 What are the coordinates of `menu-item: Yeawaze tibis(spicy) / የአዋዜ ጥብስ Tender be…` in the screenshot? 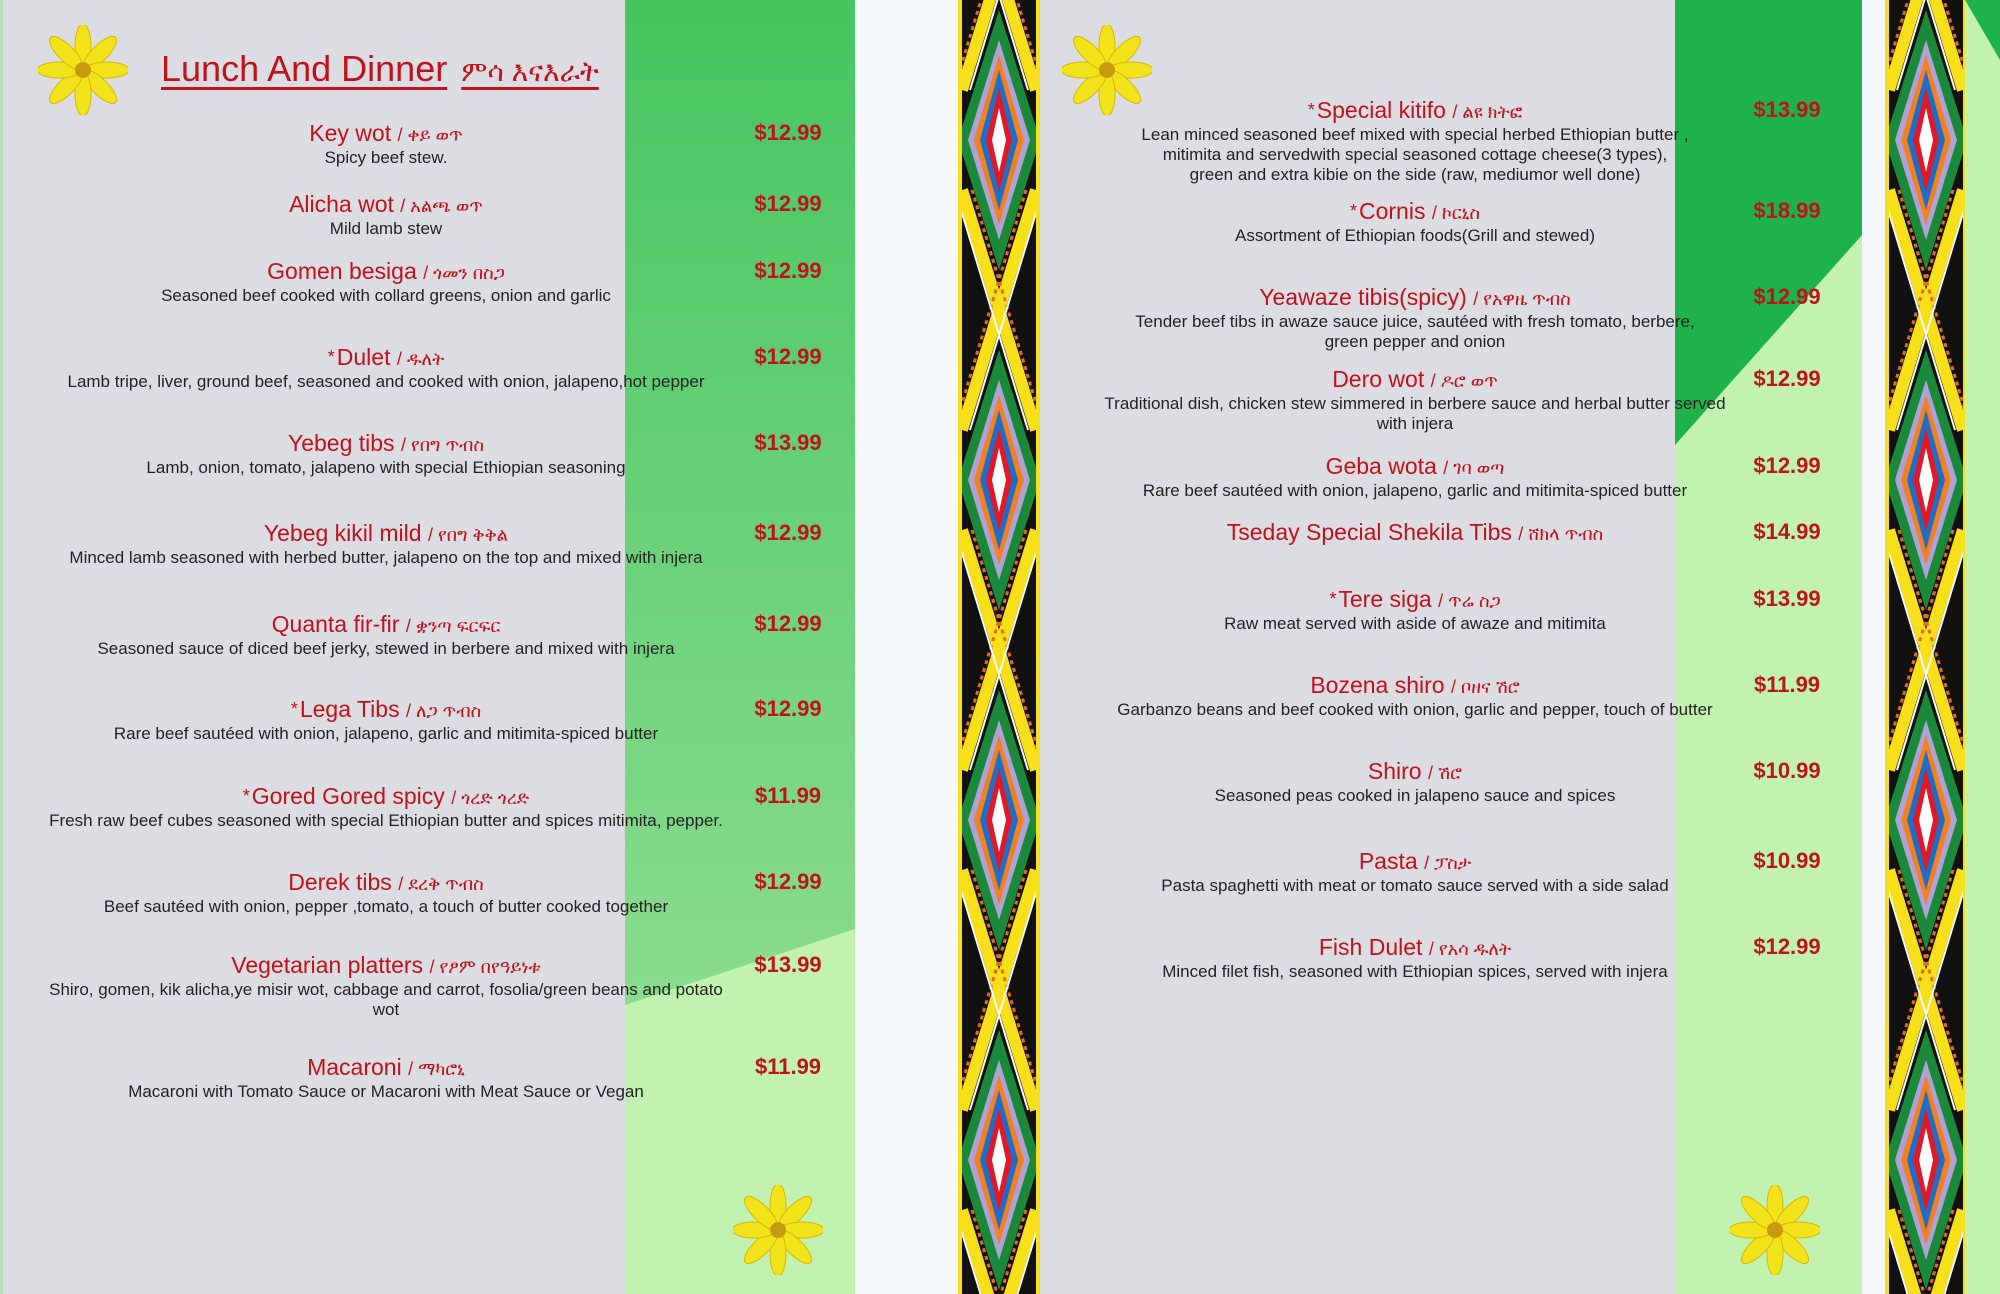 It's located at (1415, 318).